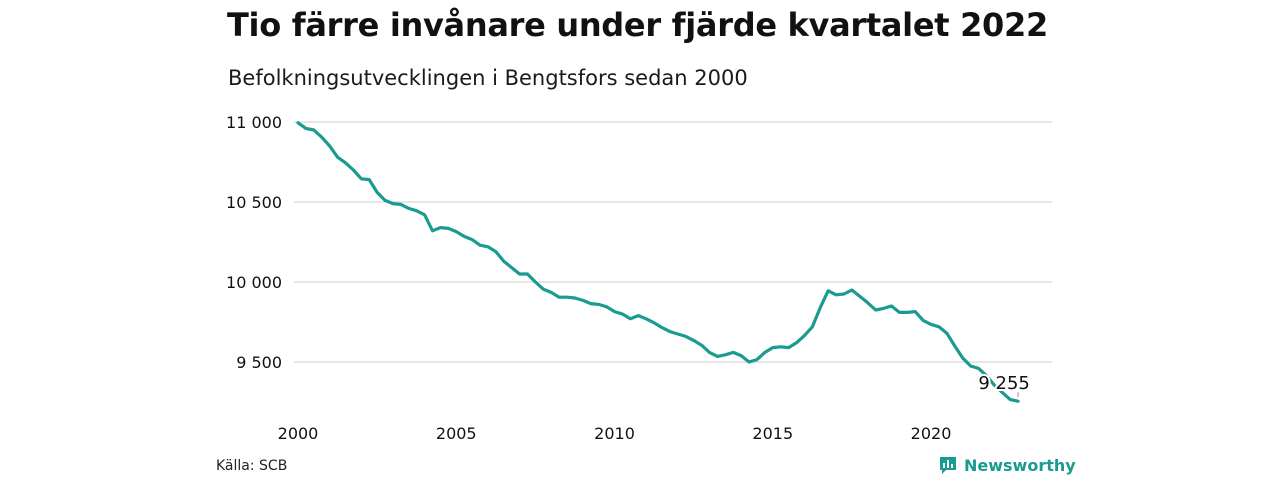 Image resolution: width=1280 pixels, height=480 pixels. What do you see at coordinates (254, 122) in the screenshot?
I see `y-tick-label: 11 000` at bounding box center [254, 122].